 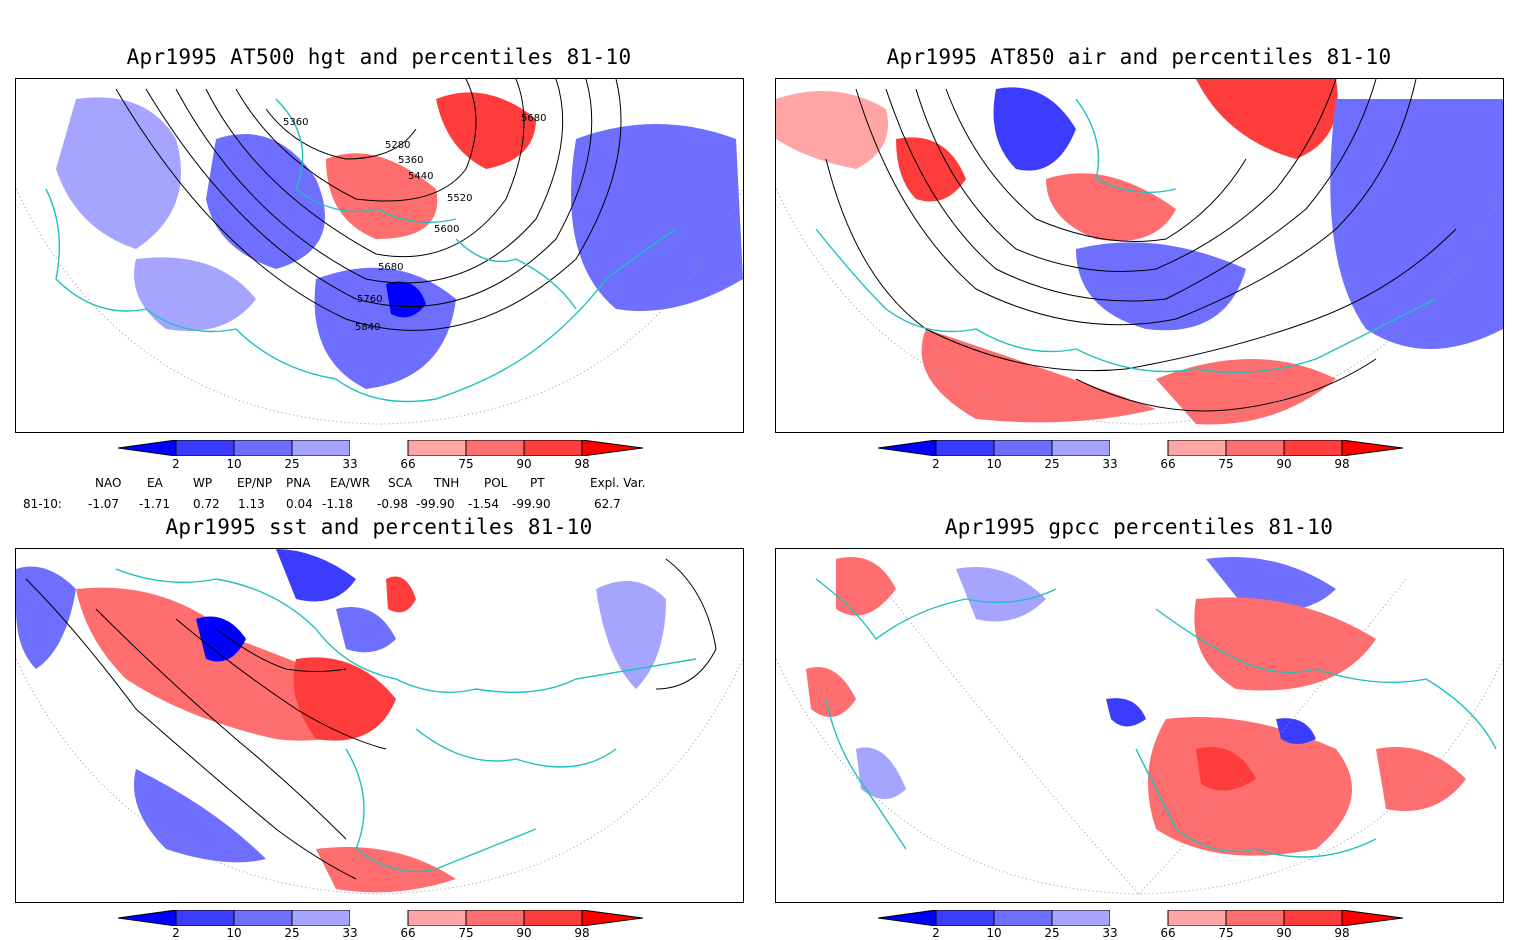 I want to click on panel4-title: Apr1995 gpcc percentiles 81-10, so click(x=1139, y=527).